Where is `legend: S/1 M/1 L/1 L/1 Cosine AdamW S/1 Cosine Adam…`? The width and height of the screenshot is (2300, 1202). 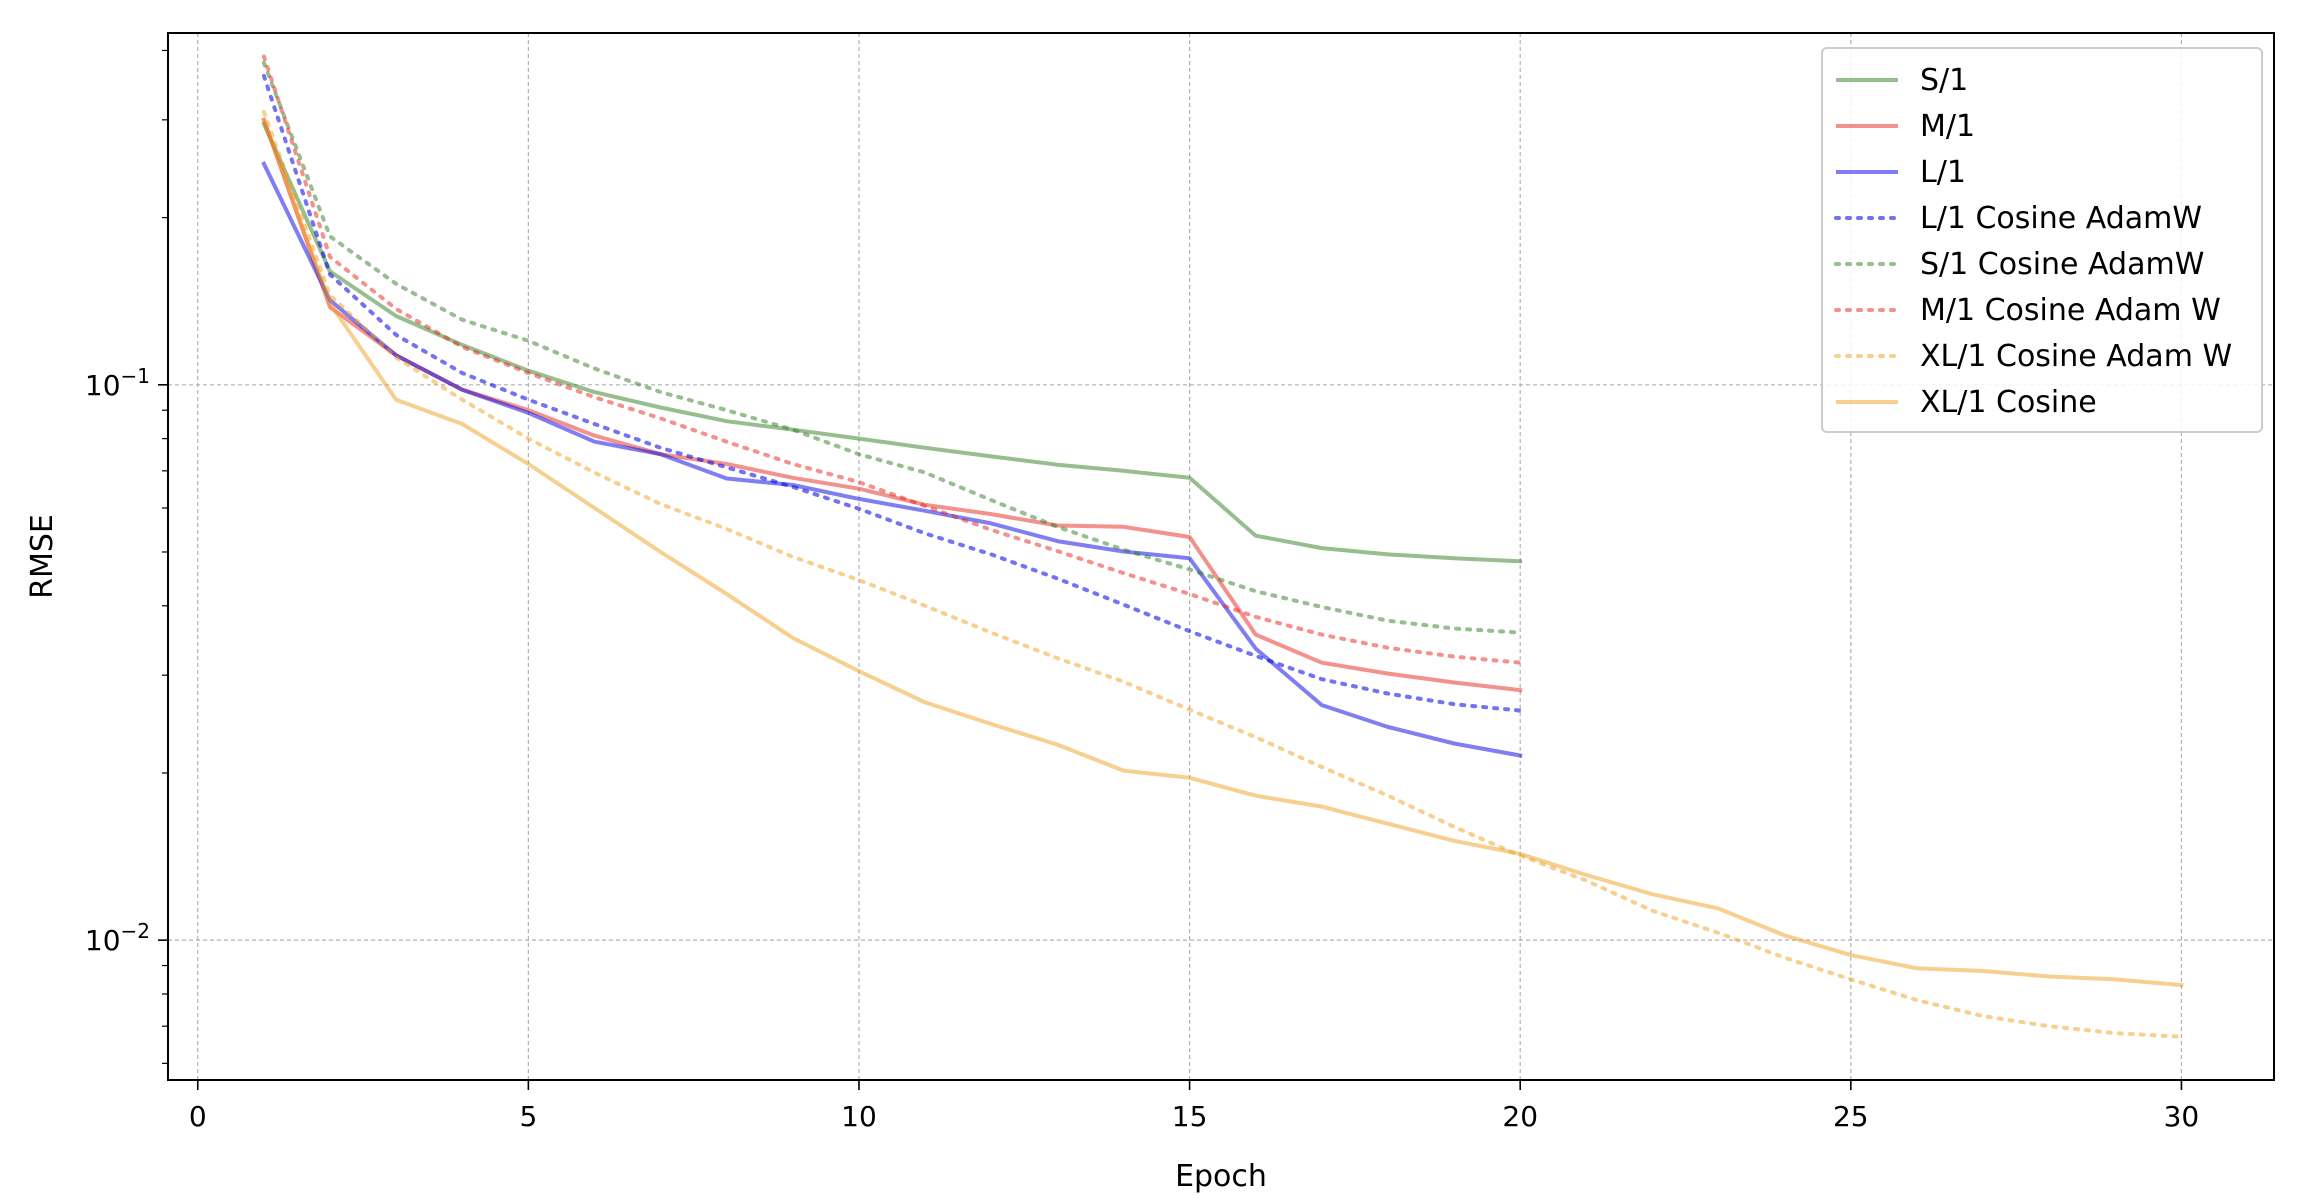 legend: S/1 M/1 L/1 L/1 Cosine AdamW S/1 Cosine Adam… is located at coordinates (2042, 240).